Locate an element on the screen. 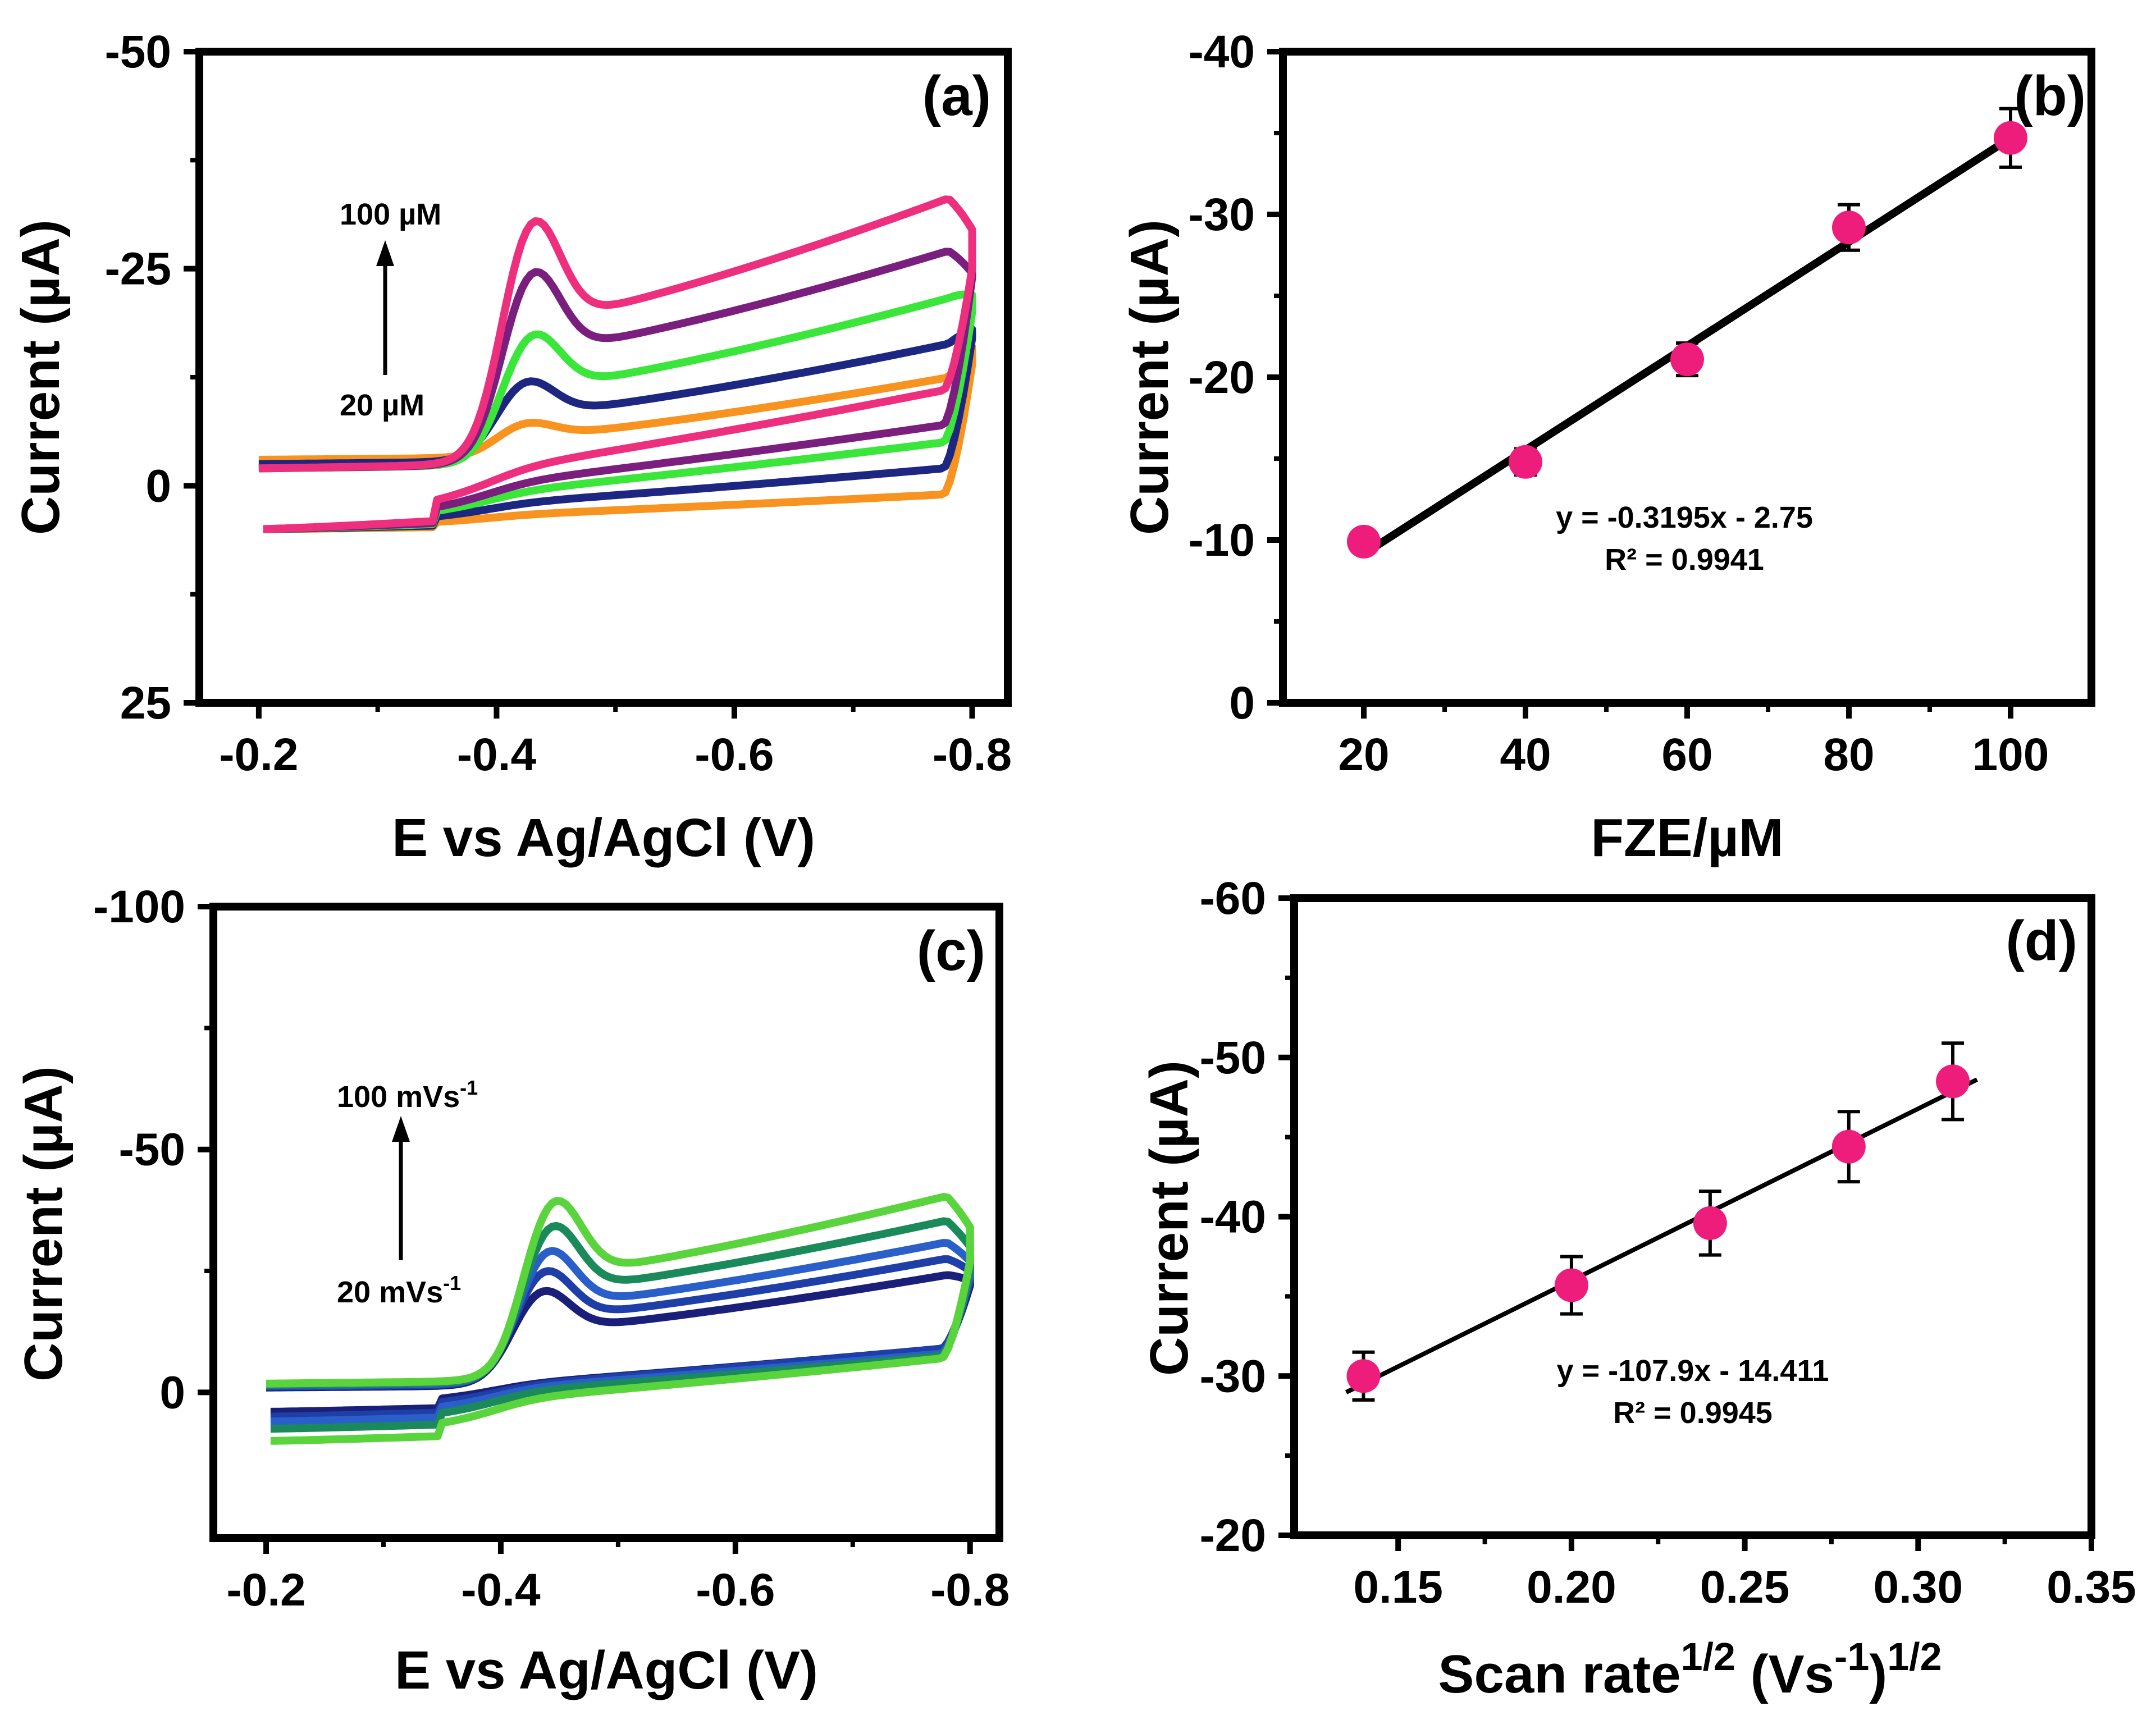 Image resolution: width=2156 pixels, height=1720 pixels. annotation-low-text: 20 mVs is located at coordinates (390, 1292).